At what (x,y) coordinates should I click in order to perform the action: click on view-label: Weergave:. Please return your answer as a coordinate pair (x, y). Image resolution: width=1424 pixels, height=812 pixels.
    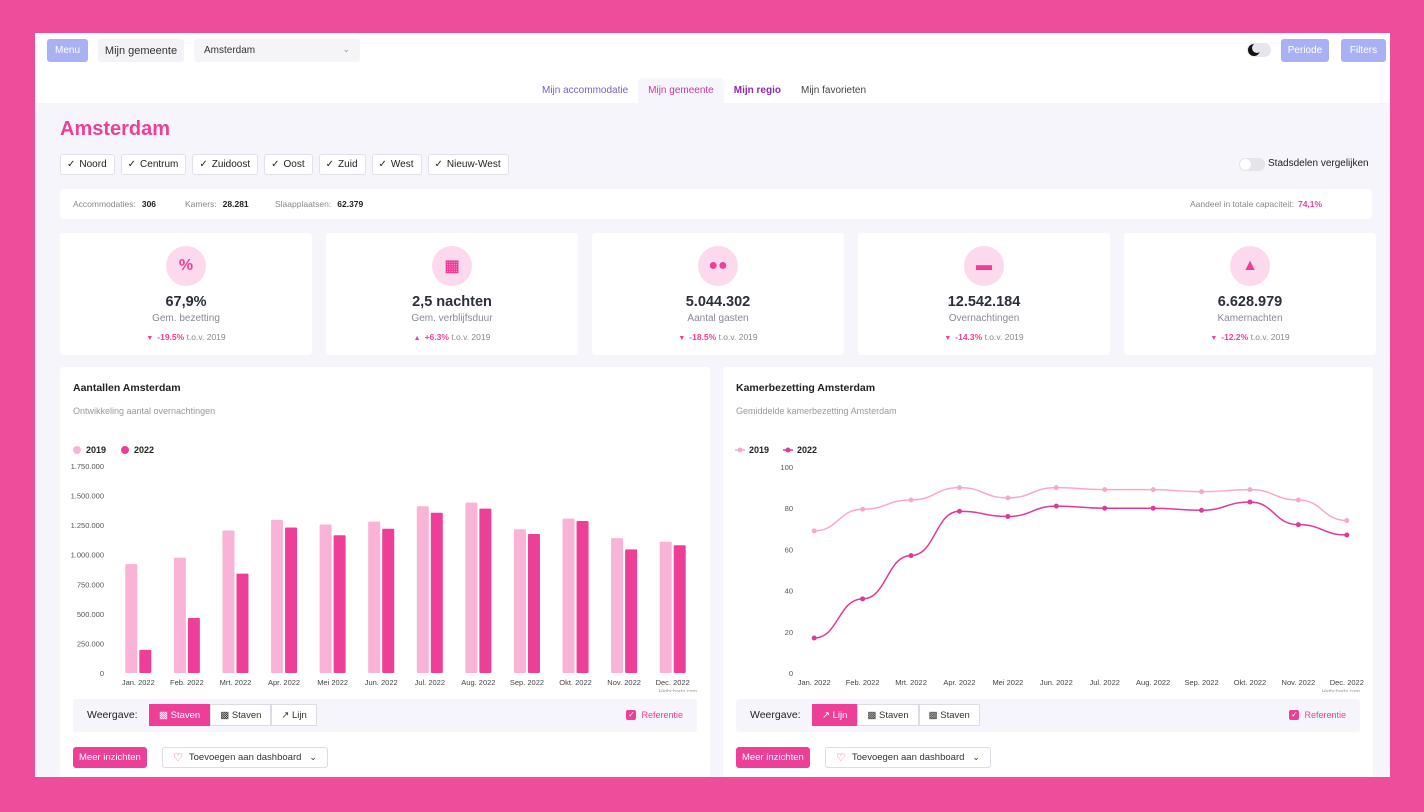
    Looking at the image, I should click on (775, 715).